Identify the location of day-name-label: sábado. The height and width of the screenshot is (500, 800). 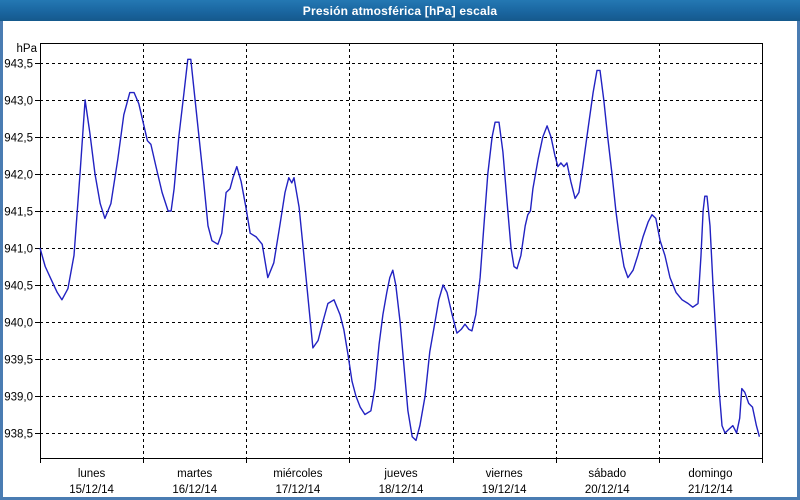
(607, 474).